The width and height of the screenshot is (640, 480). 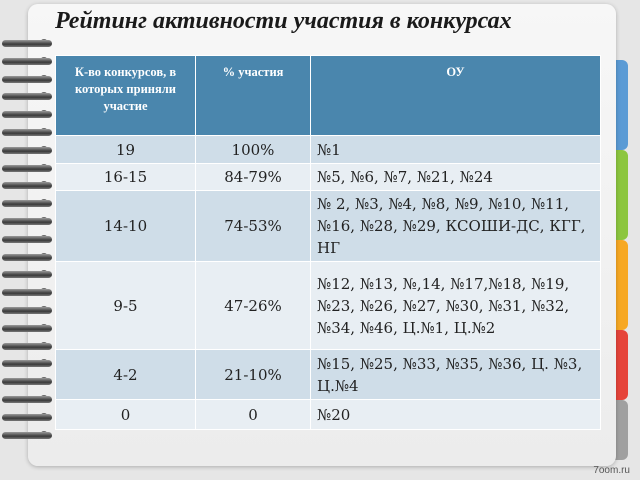 What do you see at coordinates (455, 149) in the screenshot?
I see `table-cell: №1` at bounding box center [455, 149].